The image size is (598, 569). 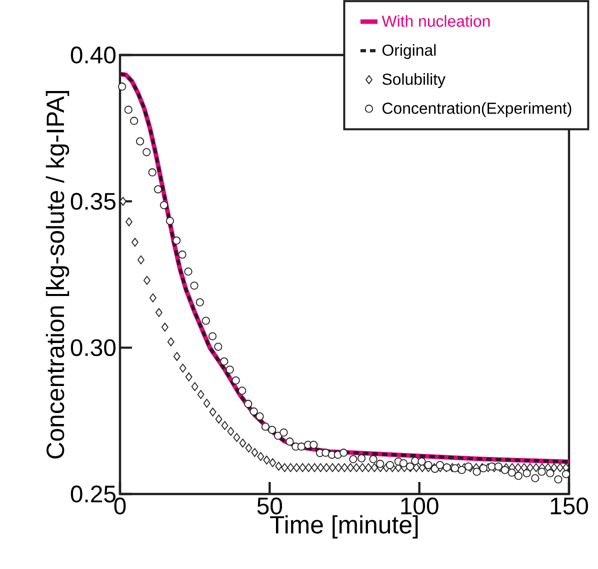 I want to click on legend-label: Concentration(Experiment), so click(x=477, y=110).